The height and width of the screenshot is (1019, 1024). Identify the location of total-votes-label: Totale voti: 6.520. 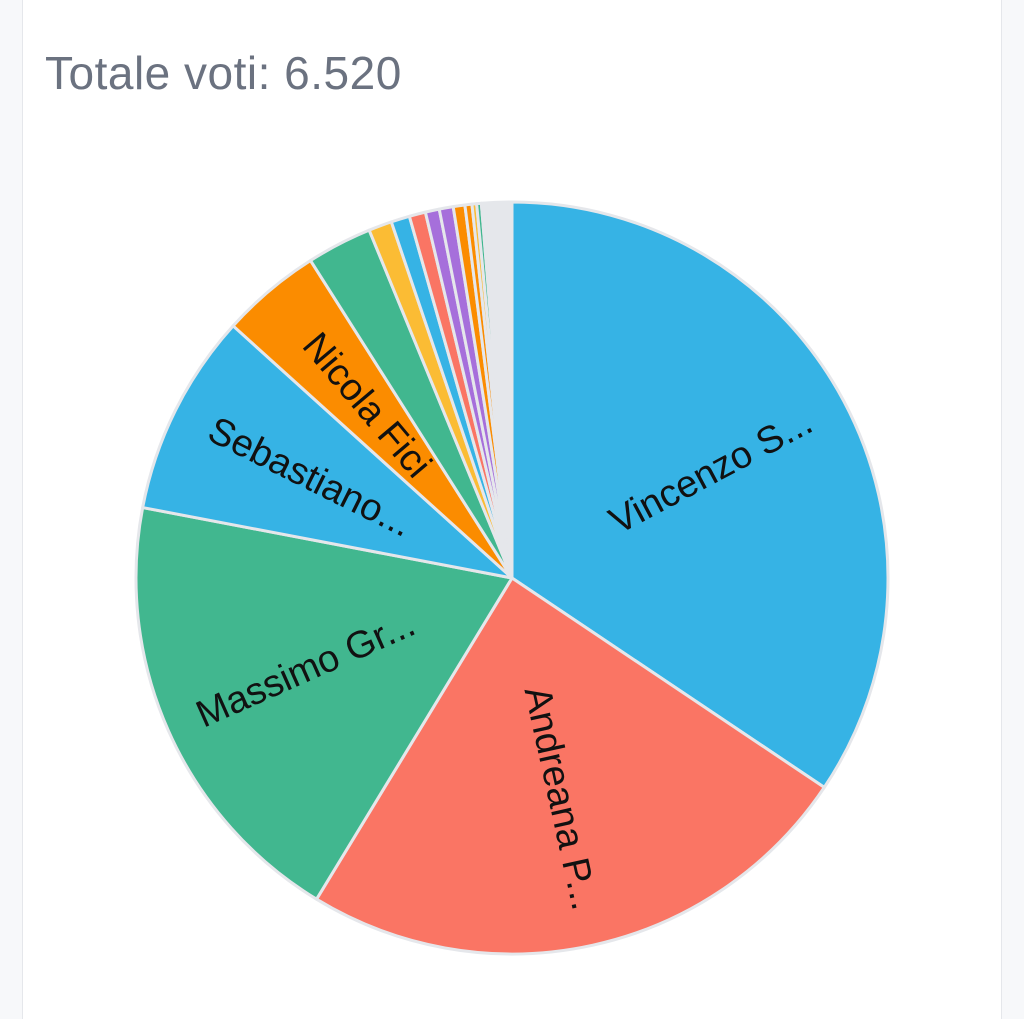
(223, 73).